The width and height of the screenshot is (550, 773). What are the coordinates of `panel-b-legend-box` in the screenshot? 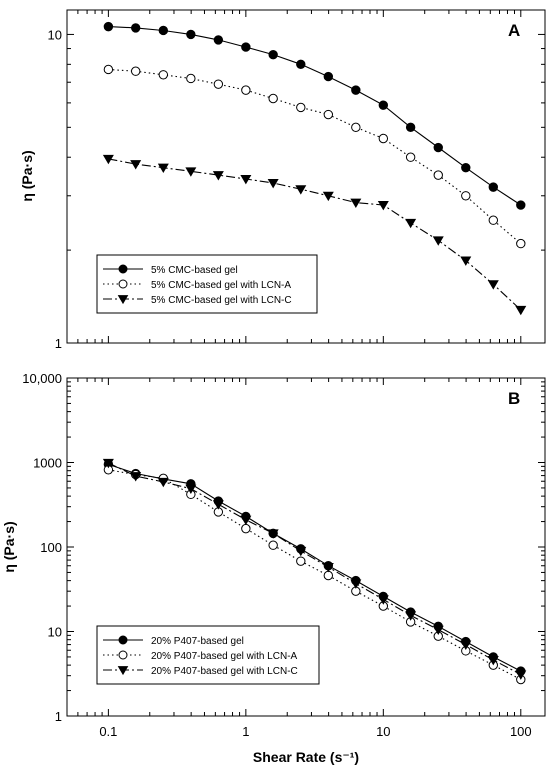 It's located at (208, 655).